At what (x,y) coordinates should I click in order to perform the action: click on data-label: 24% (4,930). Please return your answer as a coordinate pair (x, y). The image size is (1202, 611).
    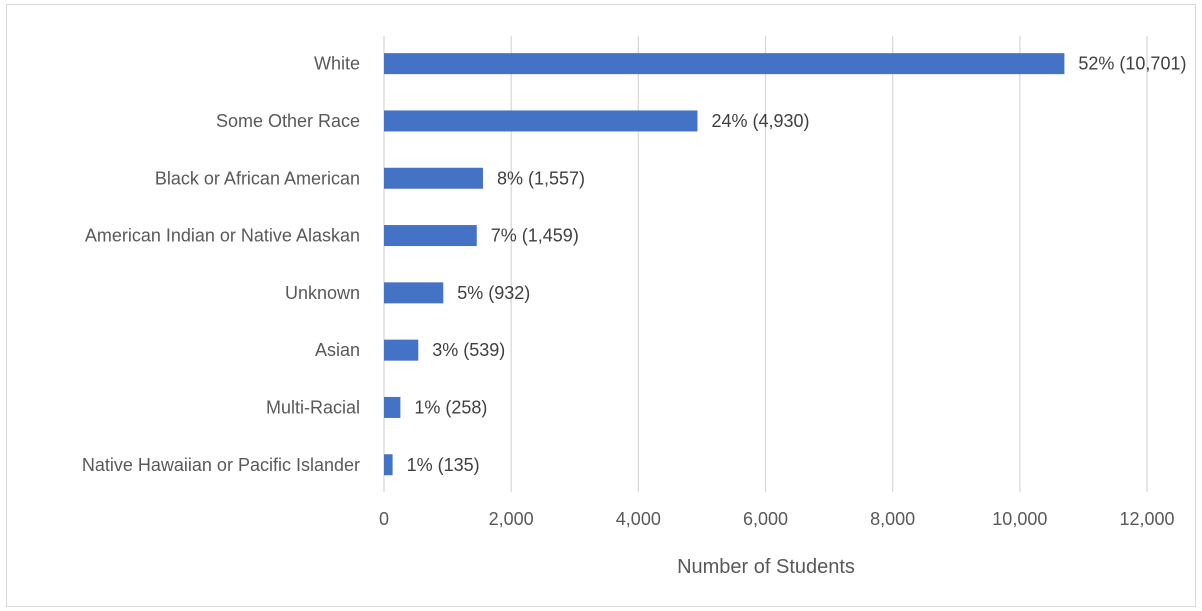
    Looking at the image, I should click on (760, 121).